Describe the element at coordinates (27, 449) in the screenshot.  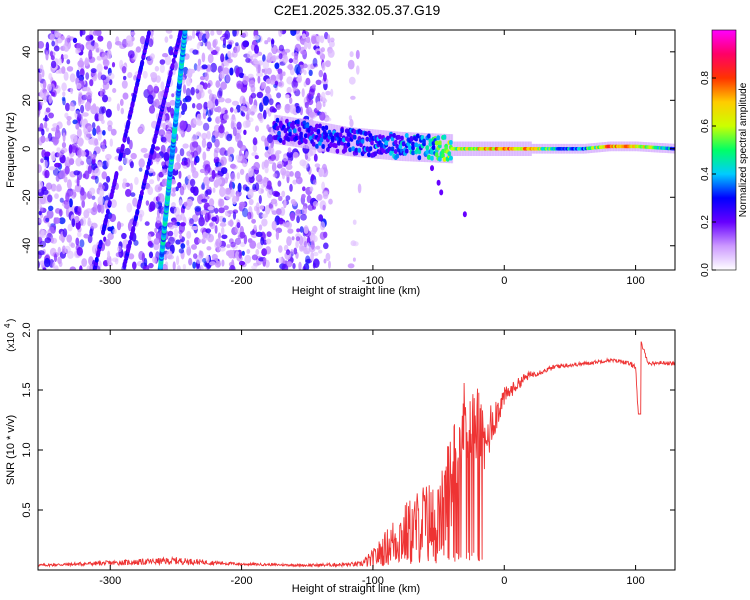
I see `y-tick-label: 1.0` at that location.